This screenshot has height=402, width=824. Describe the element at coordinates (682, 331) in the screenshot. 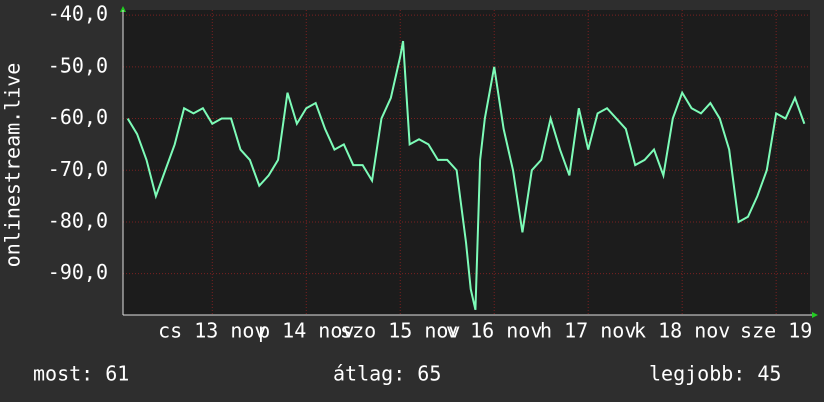

I see `x-tick-label: k 18 nov` at that location.